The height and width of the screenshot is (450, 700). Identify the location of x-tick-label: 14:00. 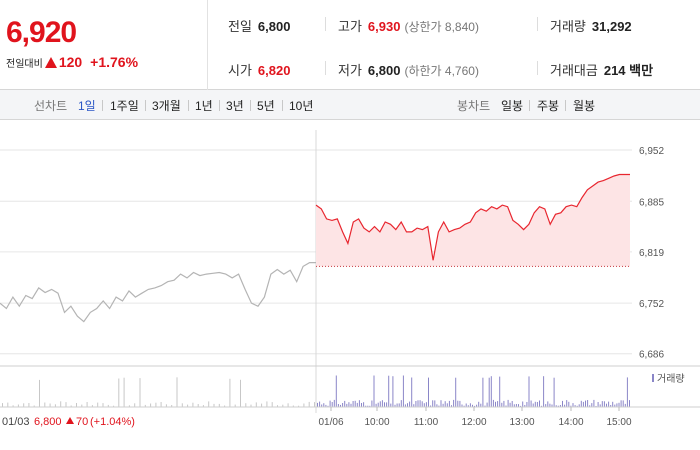
(570, 422).